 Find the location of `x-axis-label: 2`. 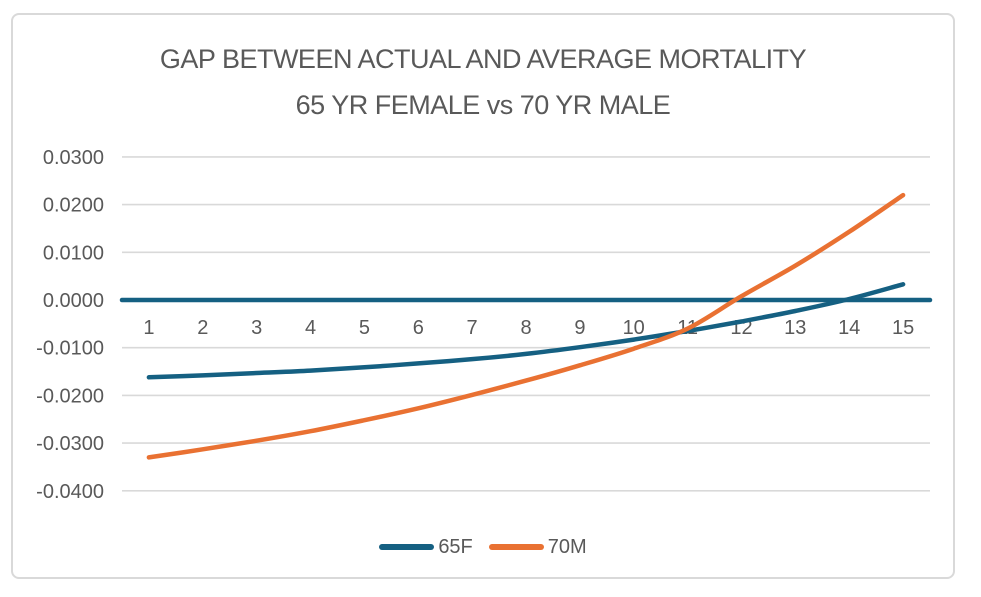

x-axis-label: 2 is located at coordinates (202, 328).